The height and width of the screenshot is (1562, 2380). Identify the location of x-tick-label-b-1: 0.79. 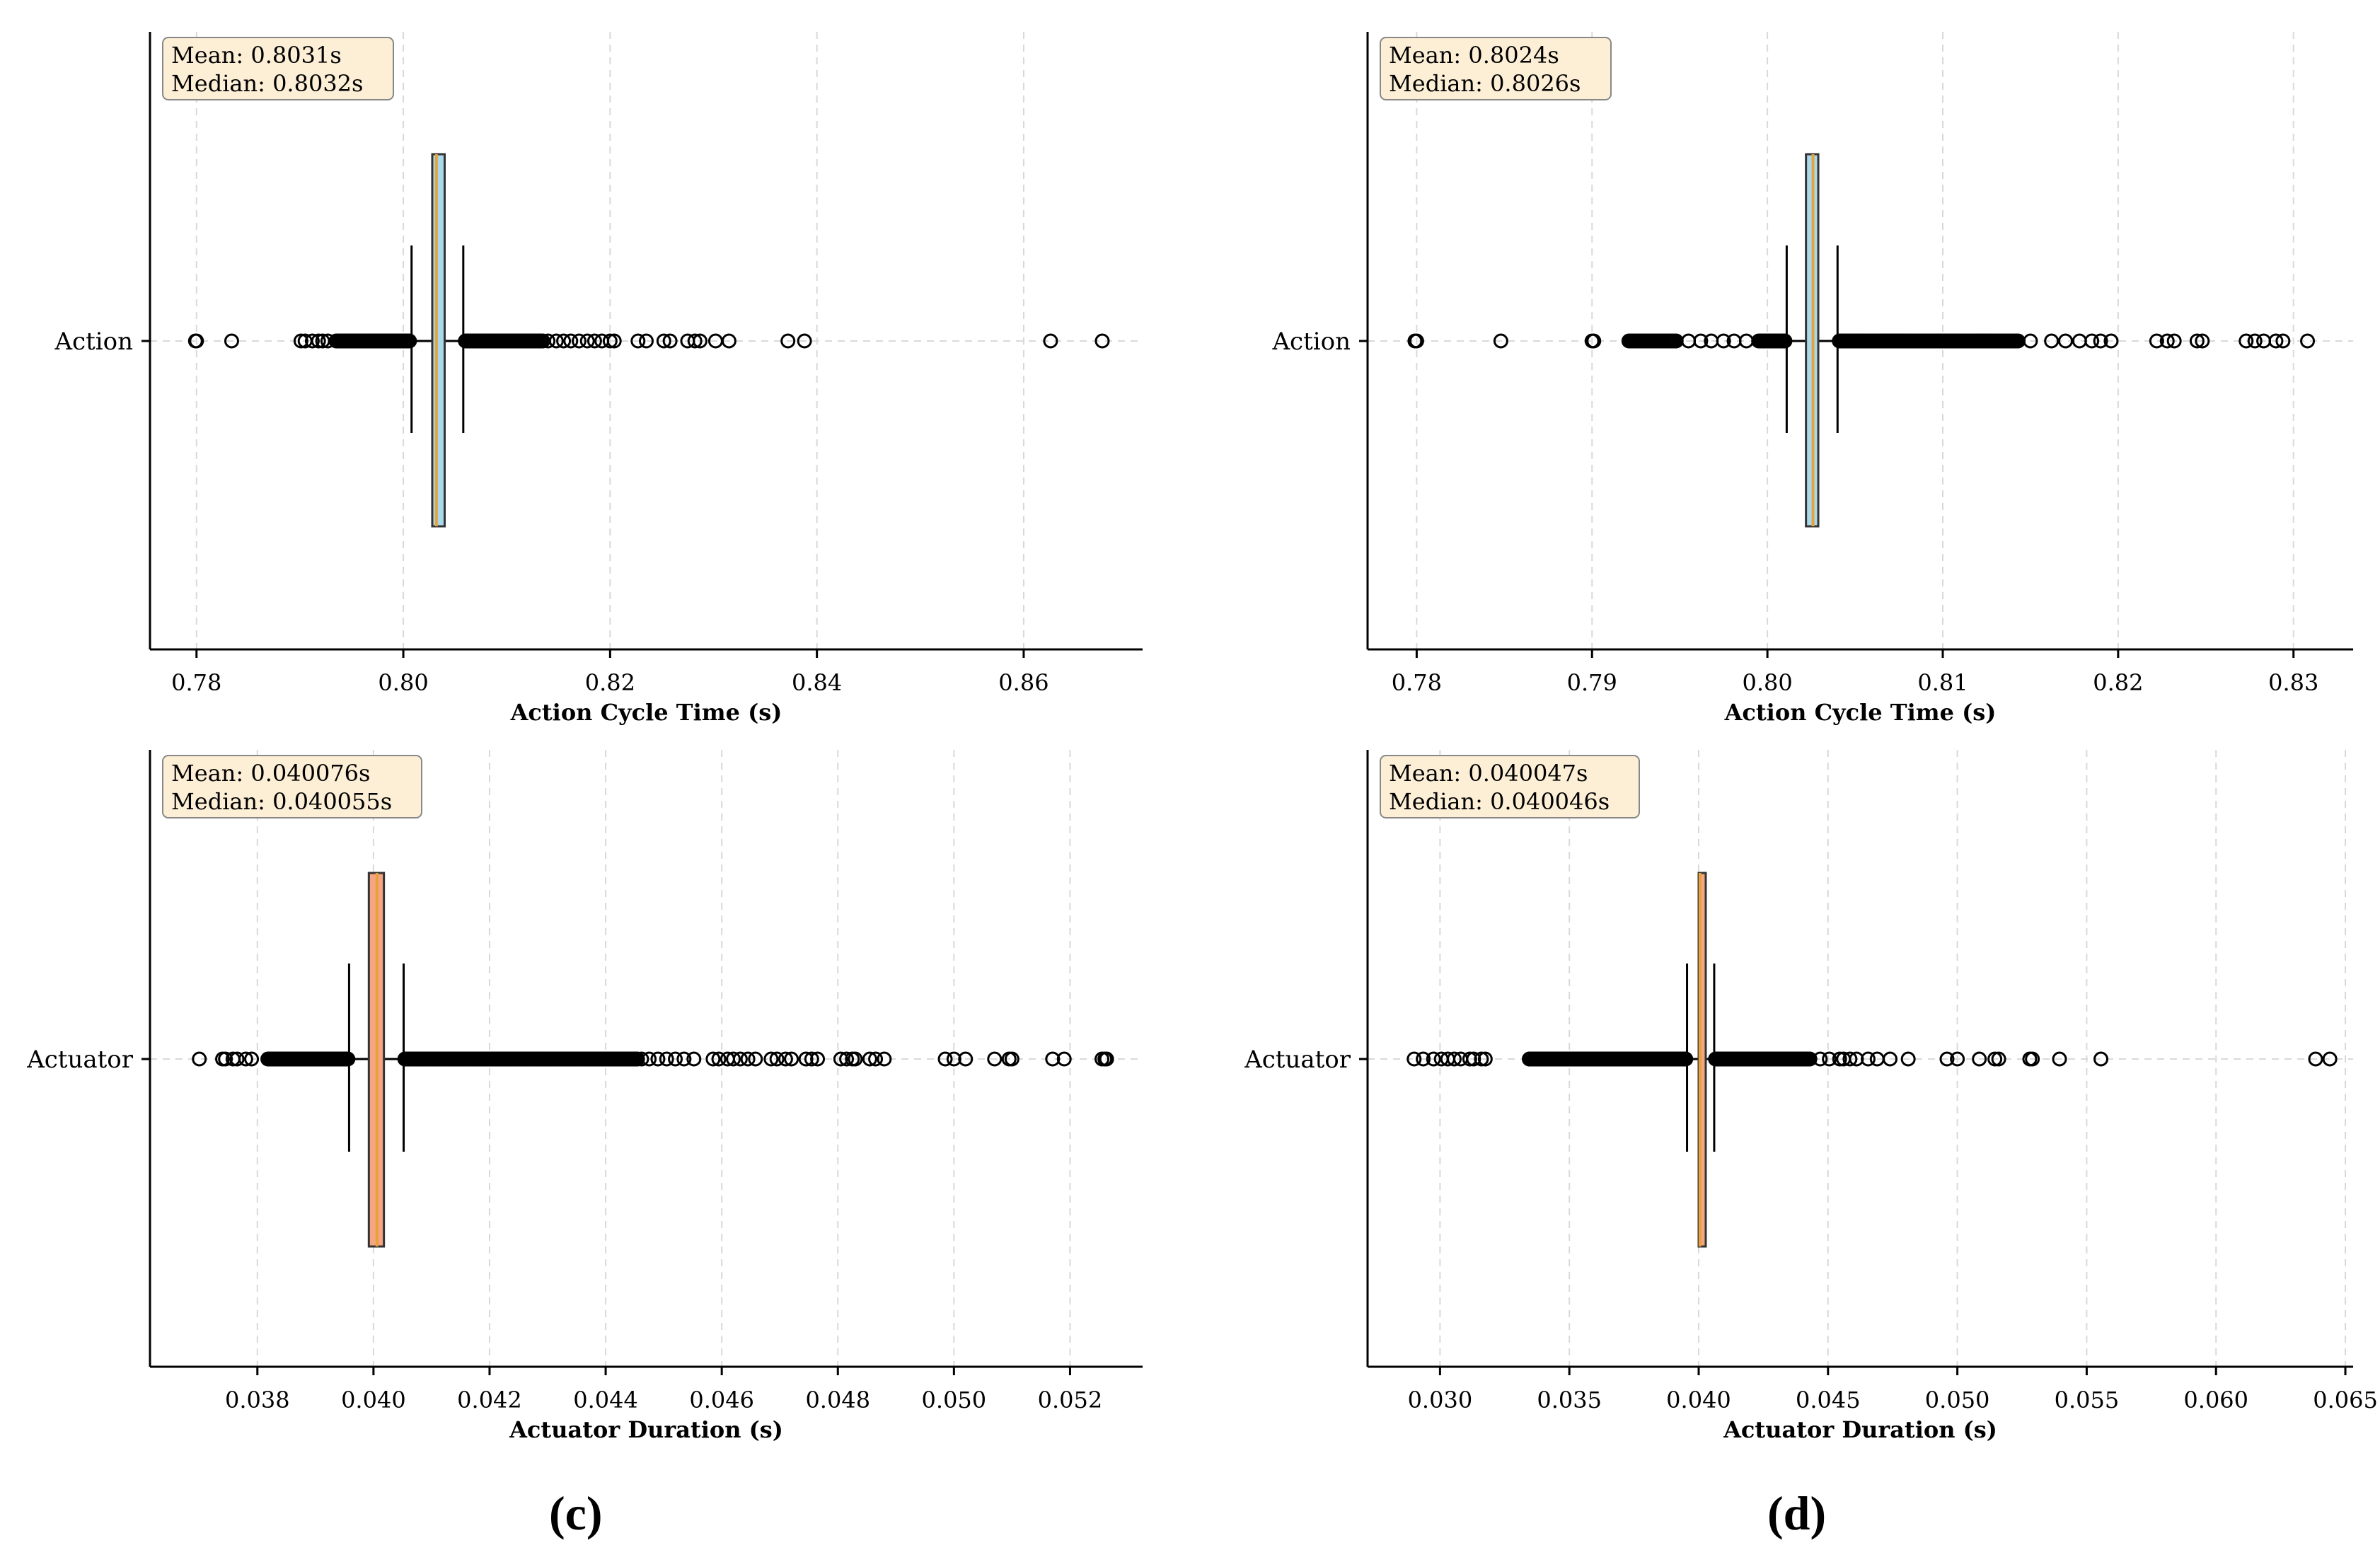
(1592, 682).